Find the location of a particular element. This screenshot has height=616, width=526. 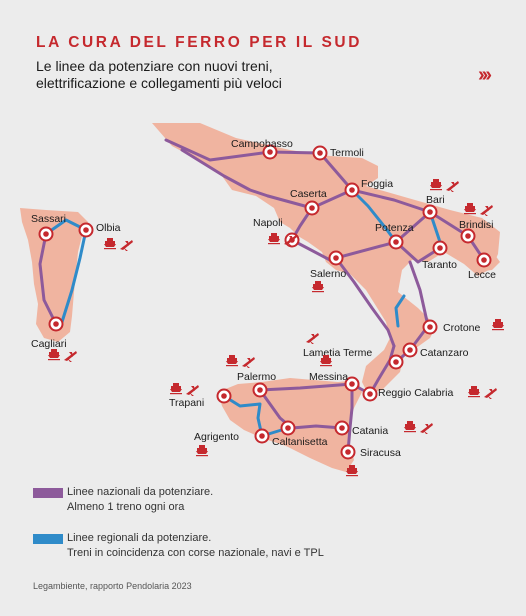

legend-national-title: Linee nazionali da potenziare. is located at coordinates (140, 492).